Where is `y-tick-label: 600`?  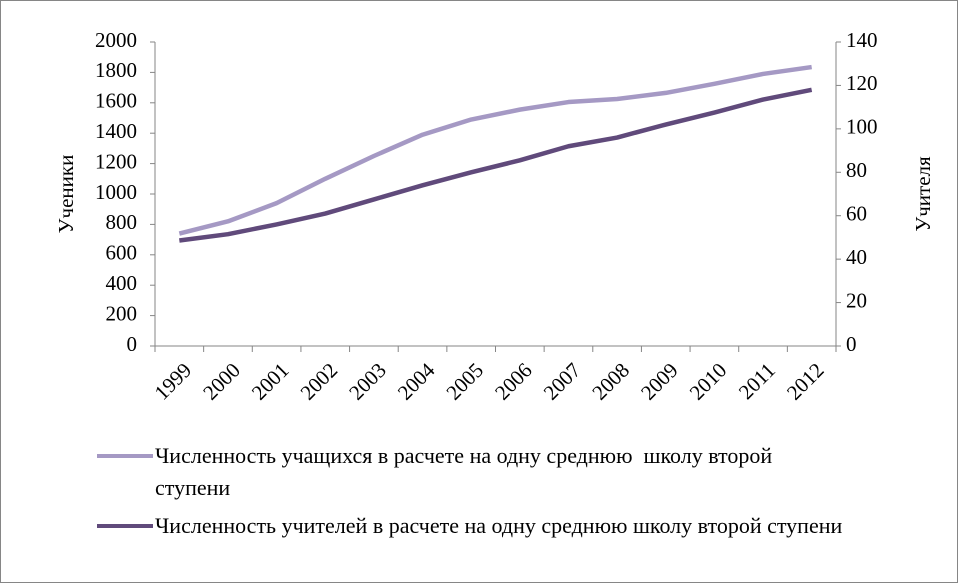 y-tick-label: 600 is located at coordinates (122, 253).